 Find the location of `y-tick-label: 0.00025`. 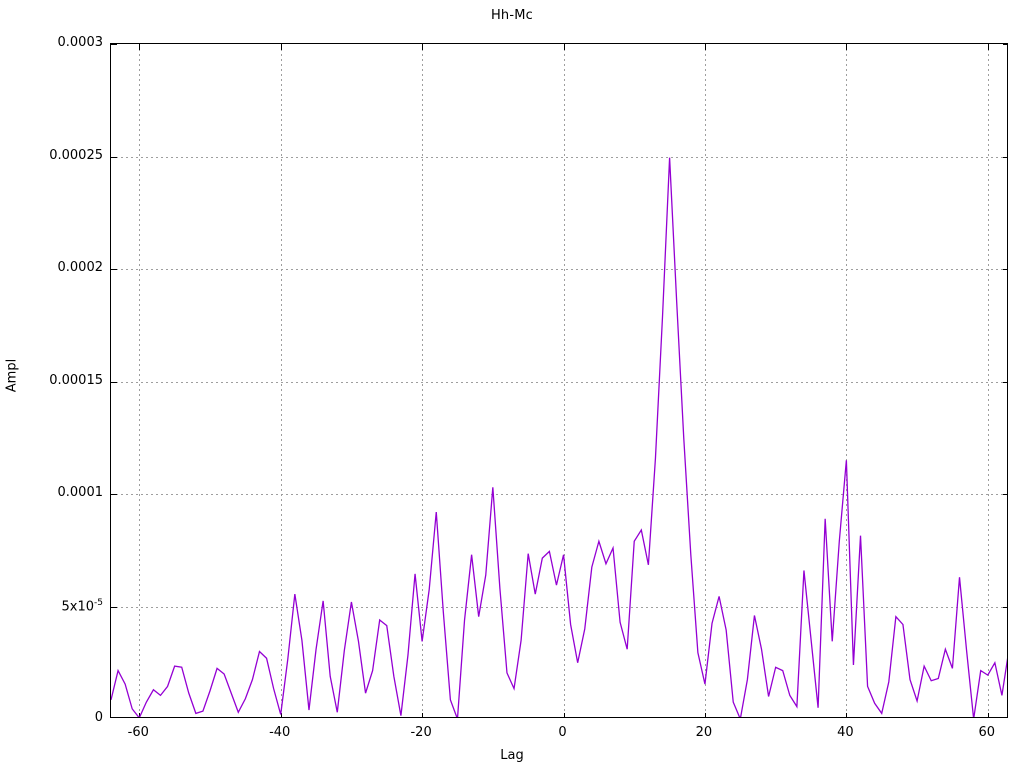

y-tick-label: 0.00025 is located at coordinates (76, 155).